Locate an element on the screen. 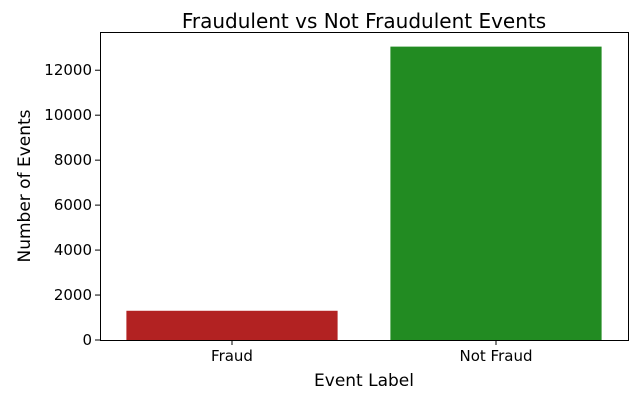 The image size is (640, 400). y-tick-label: 10000 is located at coordinates (68, 115).